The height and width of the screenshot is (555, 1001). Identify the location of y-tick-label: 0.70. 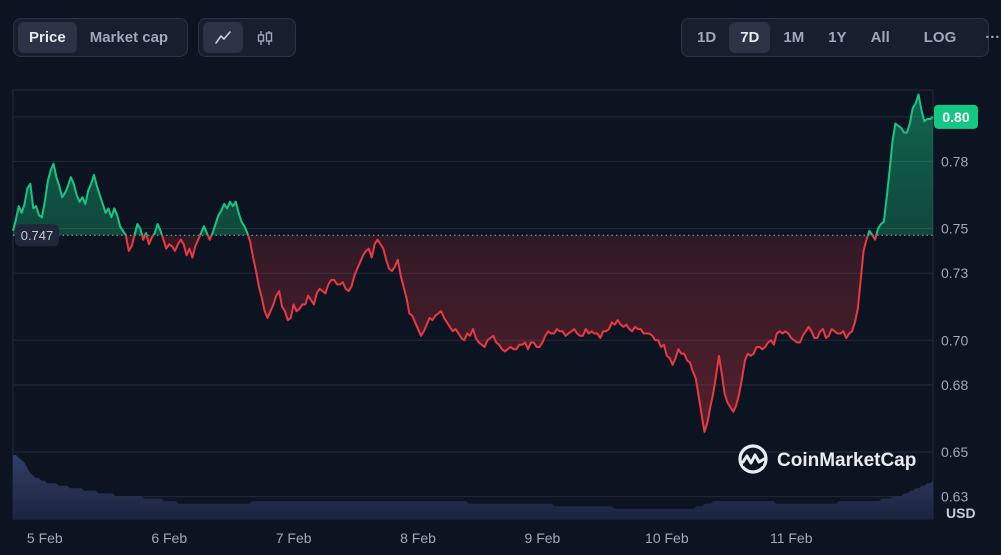
(954, 340).